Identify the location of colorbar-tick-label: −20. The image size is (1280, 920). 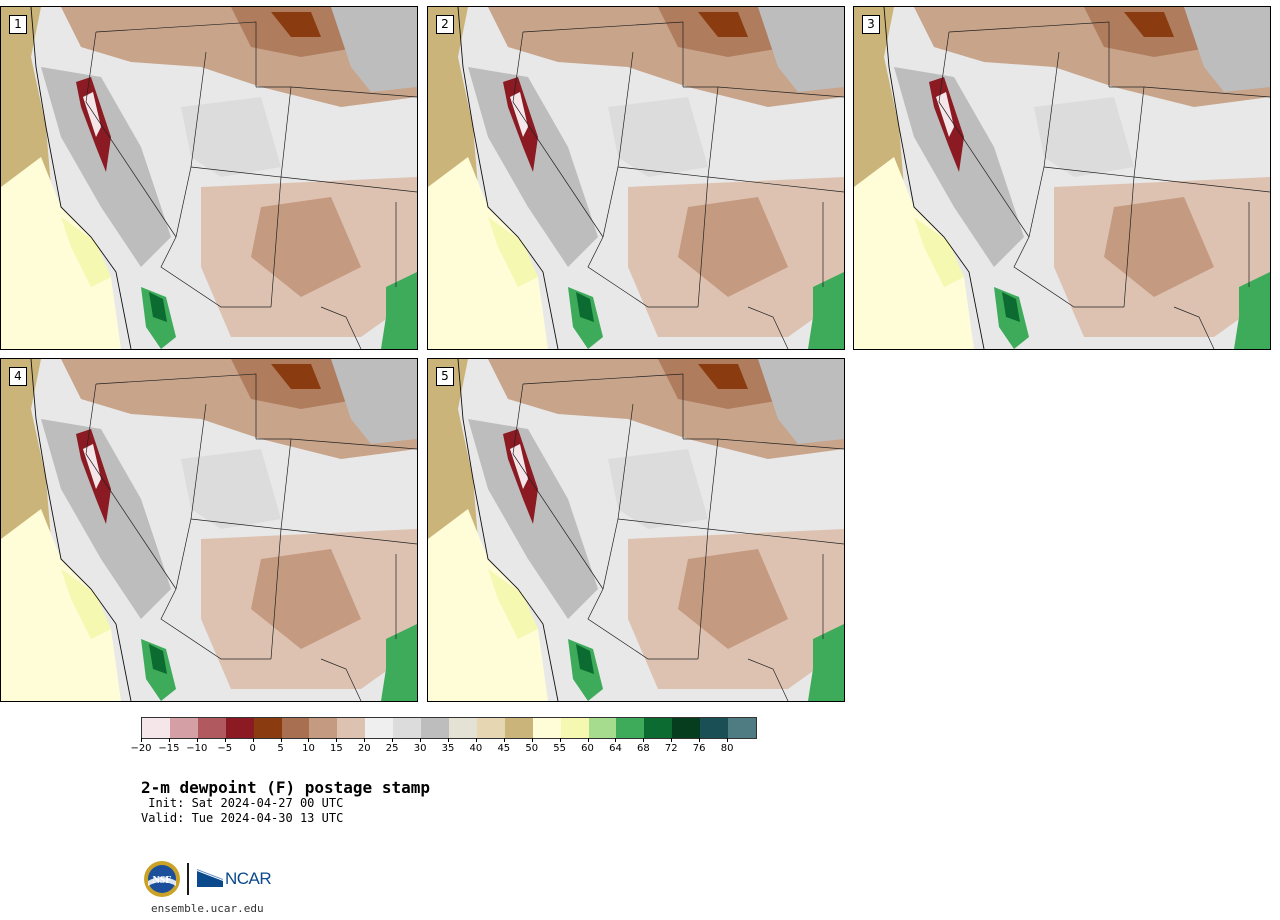
(141, 748).